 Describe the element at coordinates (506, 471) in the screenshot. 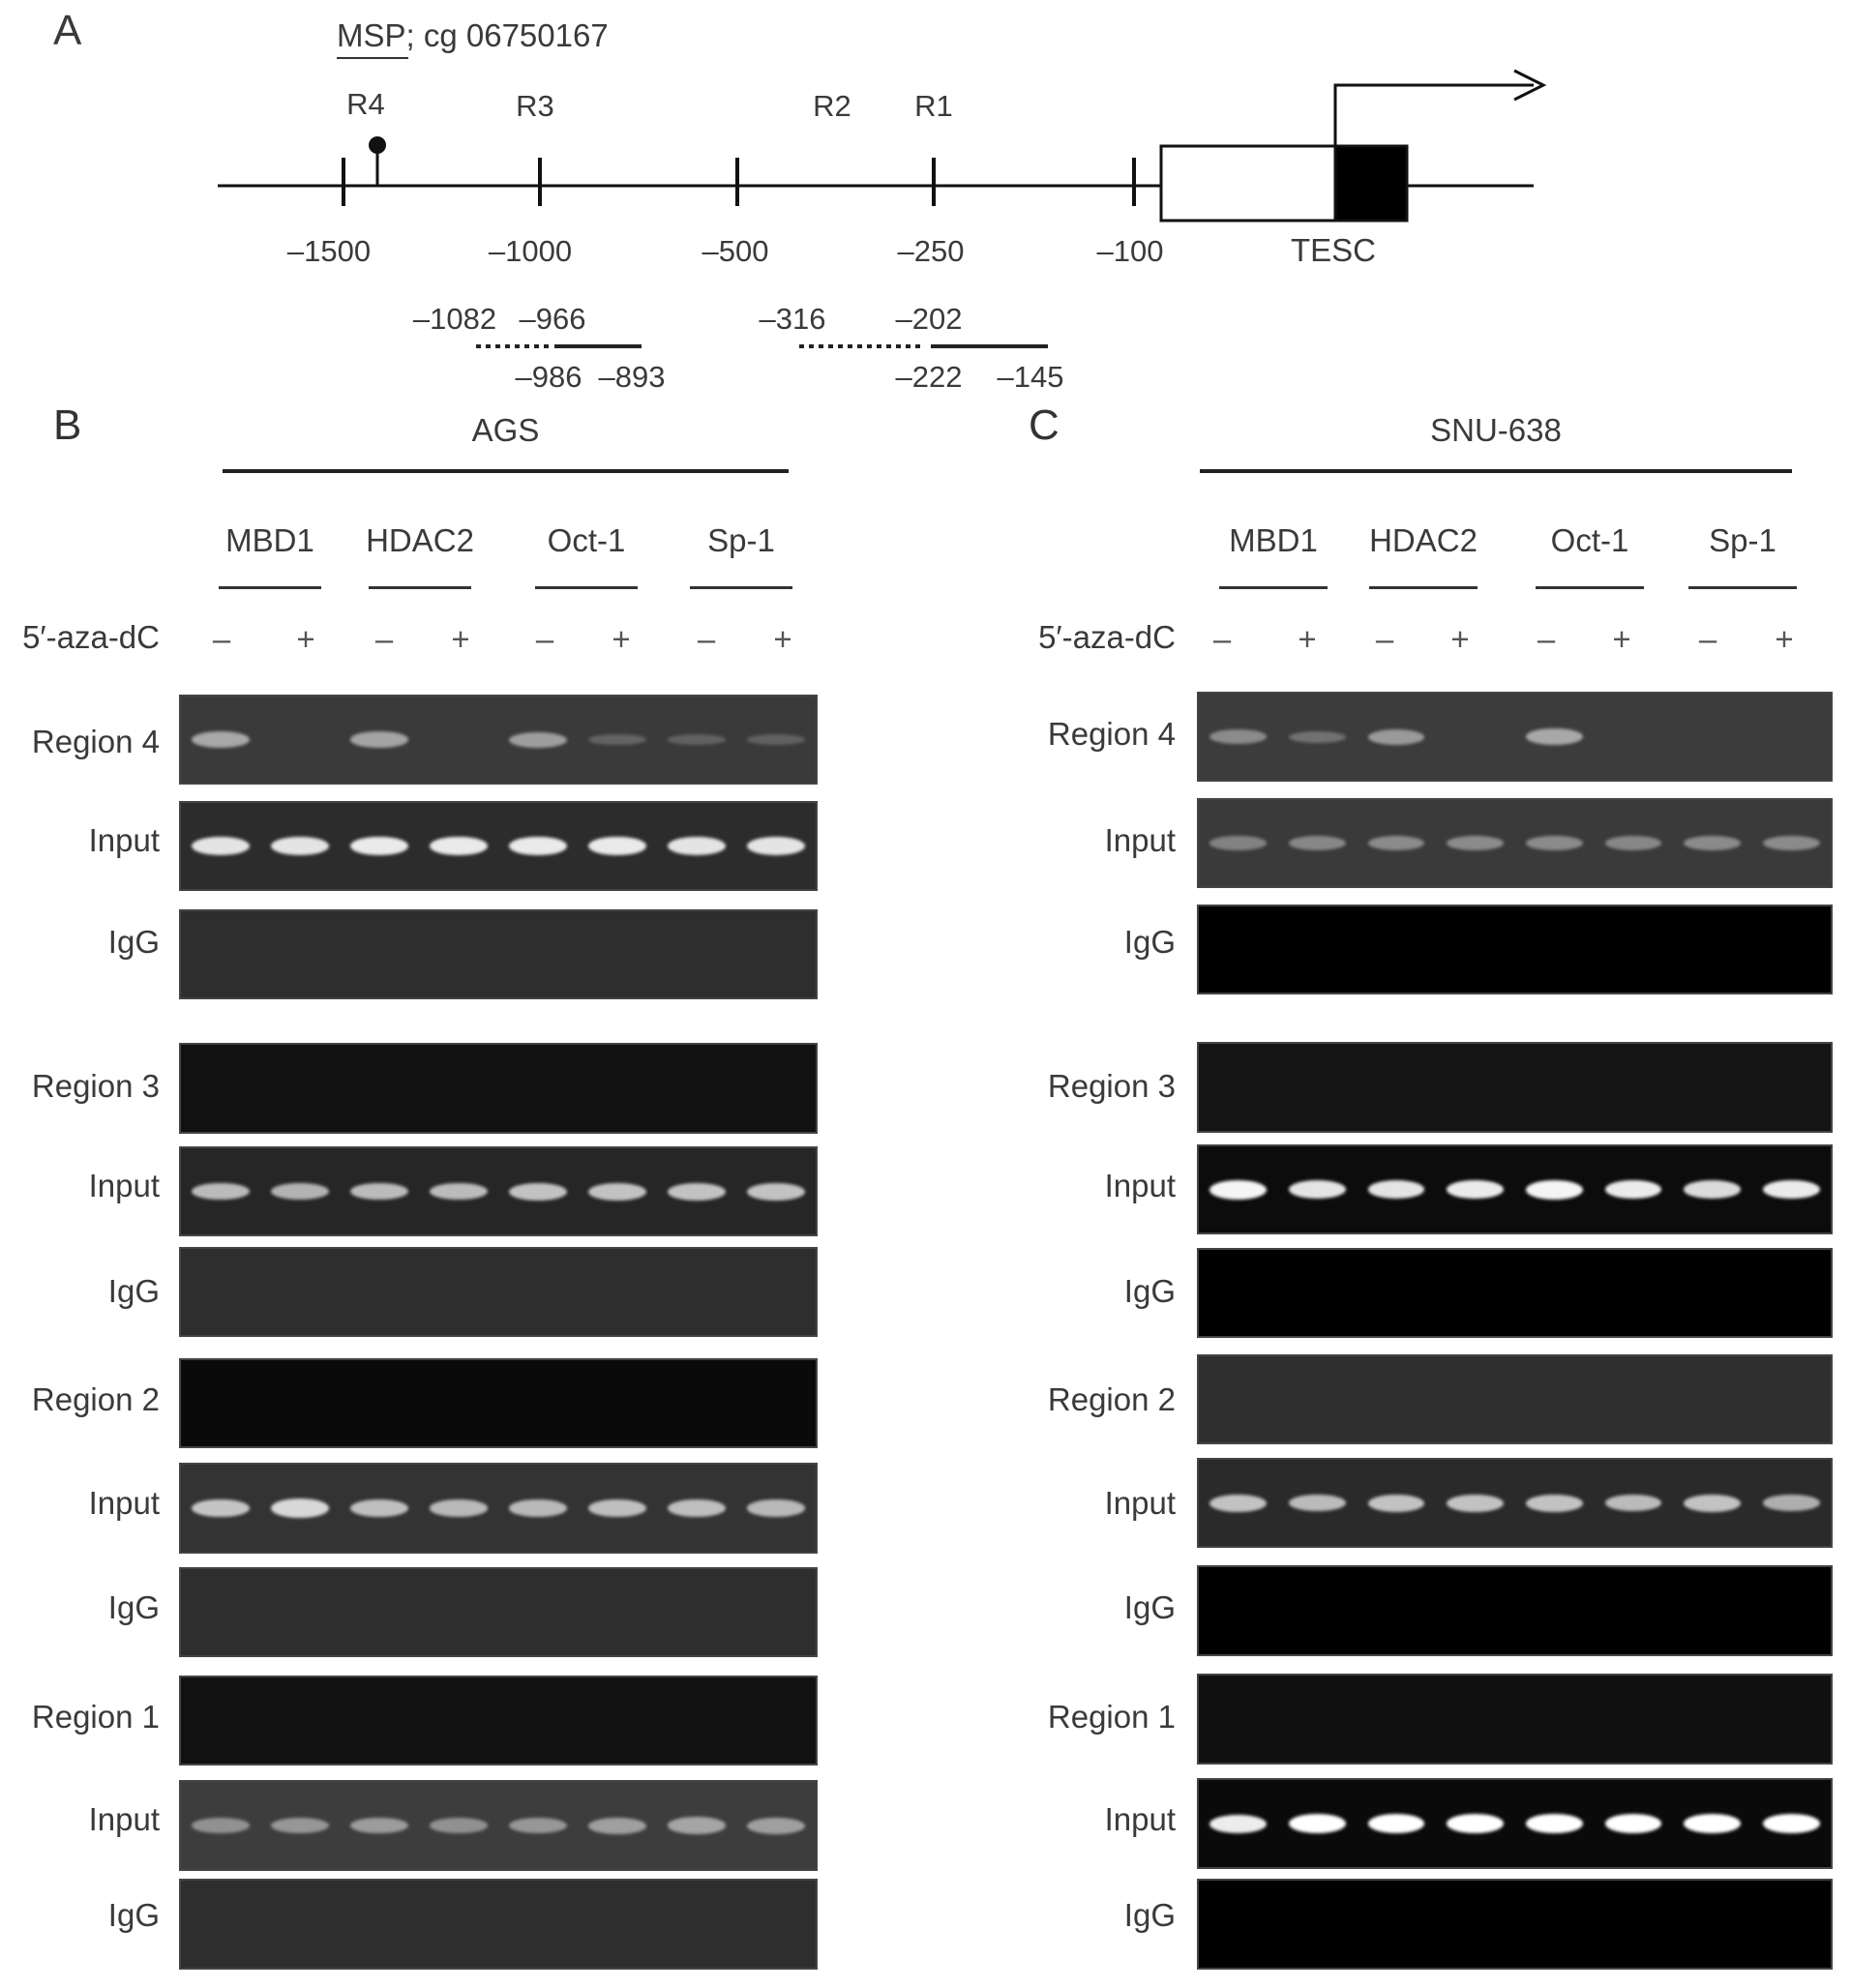

I see `cell-line-rule` at that location.